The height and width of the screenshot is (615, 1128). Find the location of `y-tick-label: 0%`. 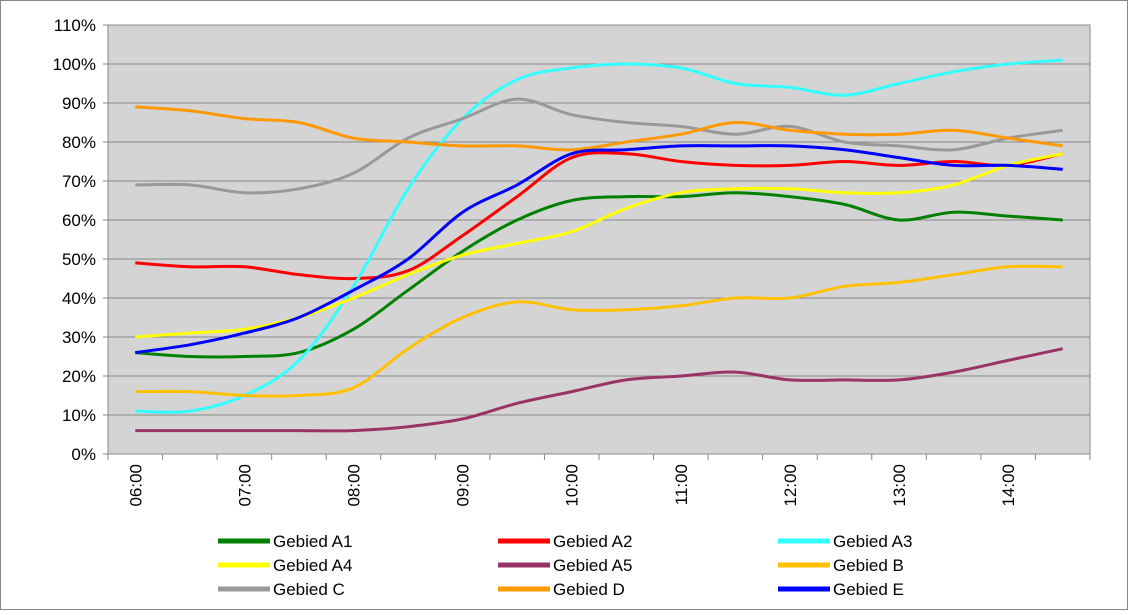

y-tick-label: 0% is located at coordinates (83, 454).